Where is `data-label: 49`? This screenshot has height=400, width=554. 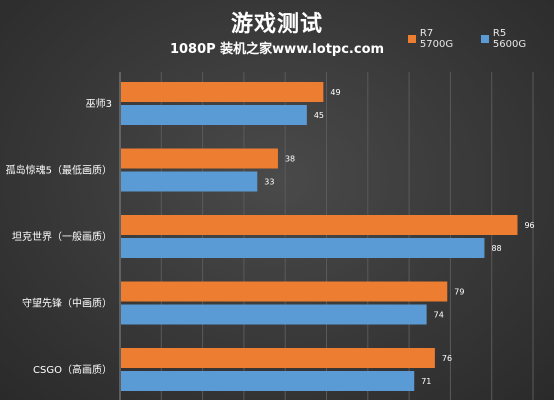
data-label: 49 is located at coordinates (335, 92).